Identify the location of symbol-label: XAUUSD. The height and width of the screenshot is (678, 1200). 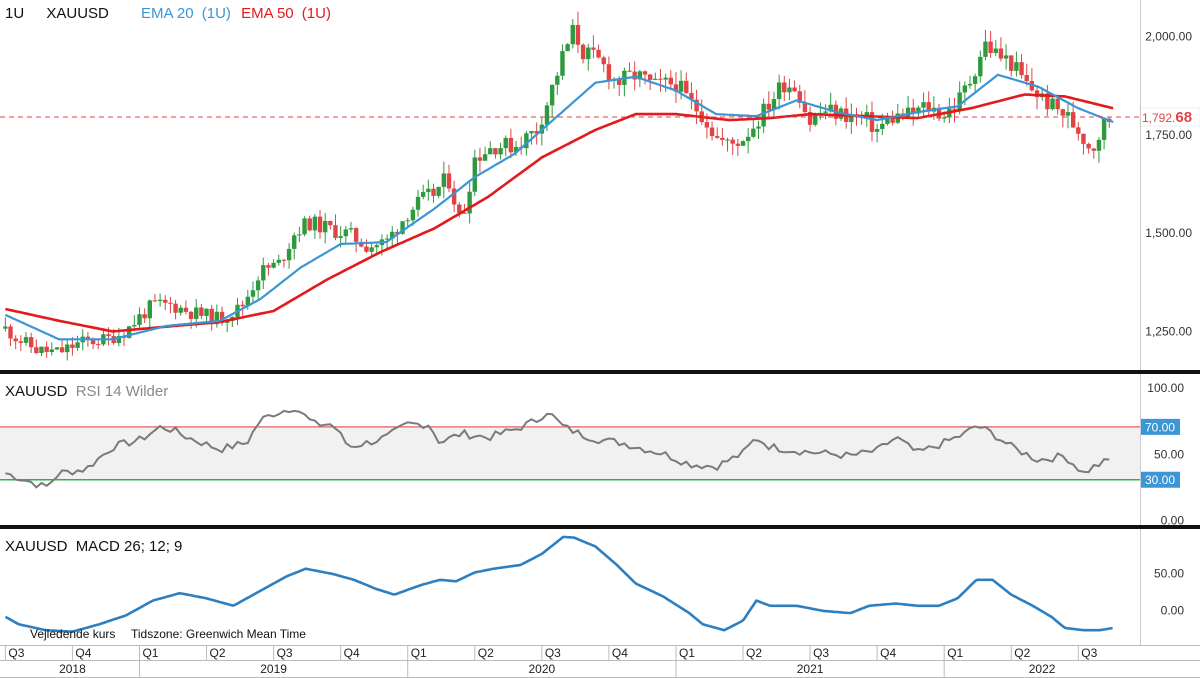
(77, 13).